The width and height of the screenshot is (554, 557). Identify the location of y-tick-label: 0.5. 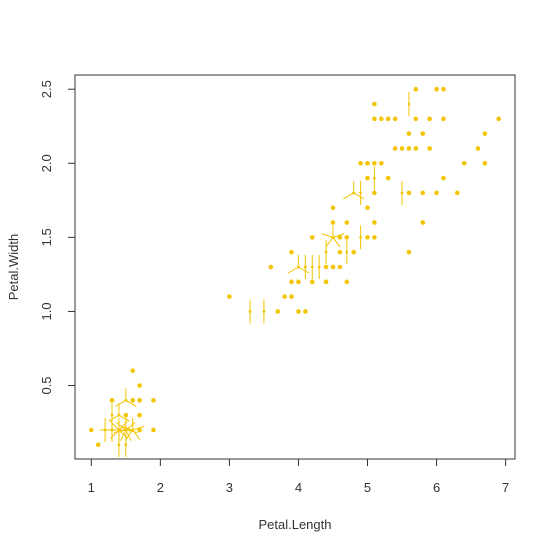
(46, 385).